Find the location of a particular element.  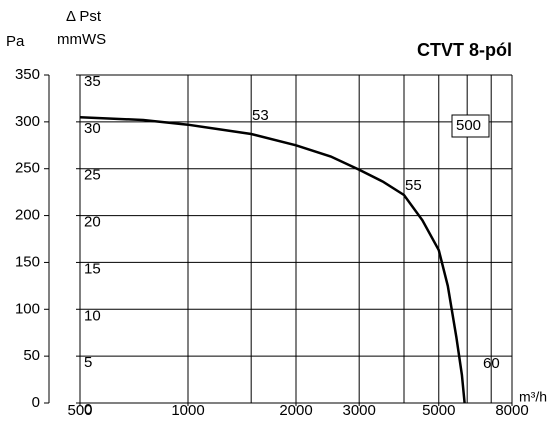

chart-title: CTVT 8-pól is located at coordinates (464, 50).